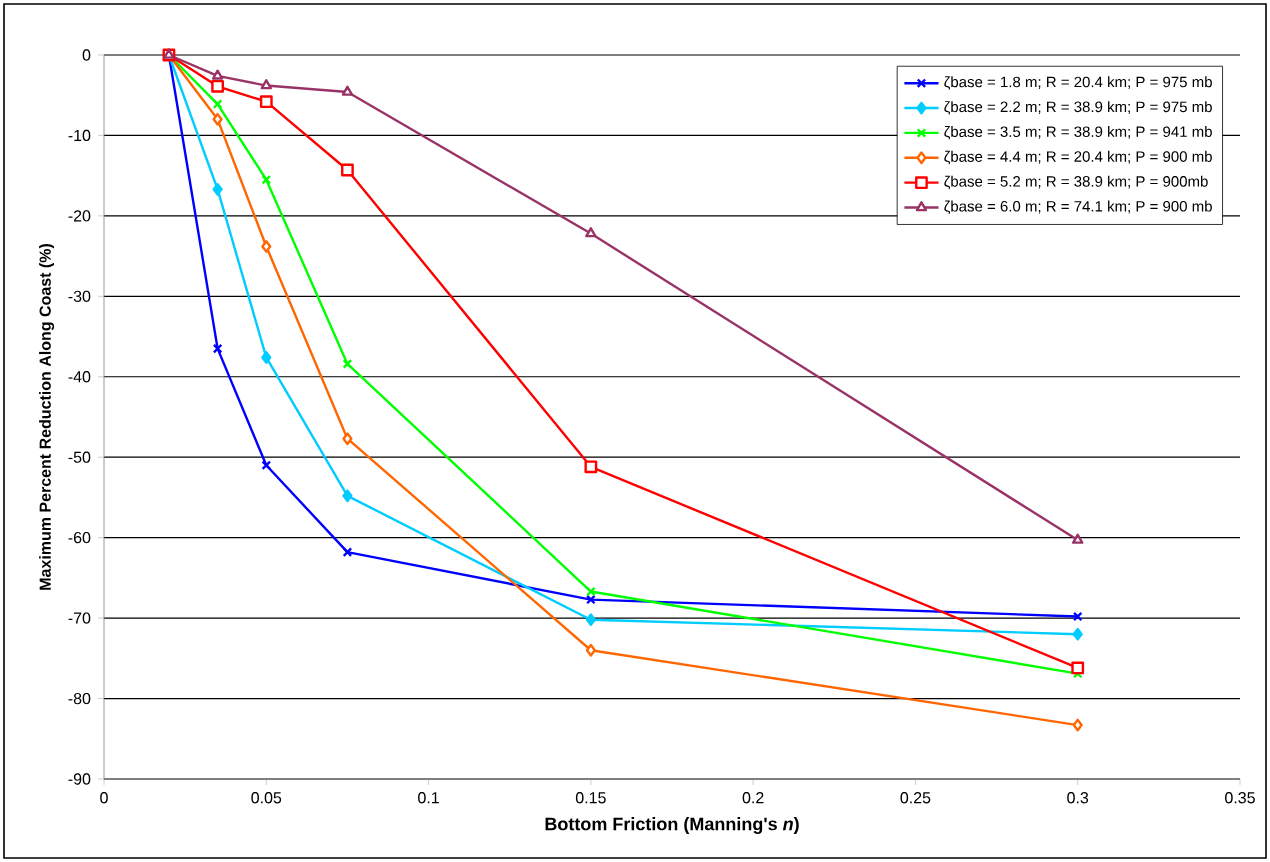 This screenshot has height=862, width=1270. I want to click on y-tick-label: -70, so click(79, 618).